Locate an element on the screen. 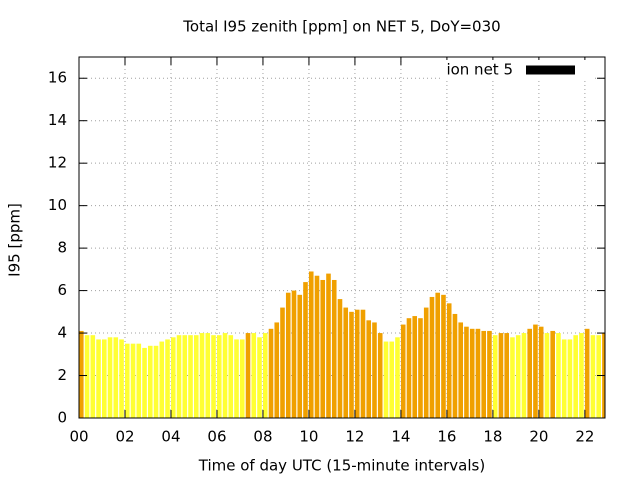 This screenshot has width=640, height=480. x-tick-label: 02 is located at coordinates (124, 437).